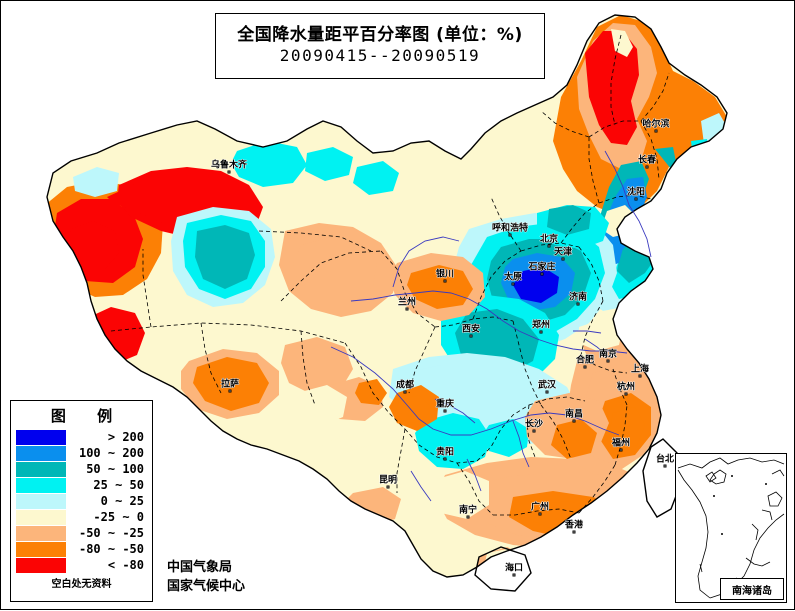 This screenshot has height=611, width=795. I want to click on legend-row: 50 ~ 100, so click(81, 469).